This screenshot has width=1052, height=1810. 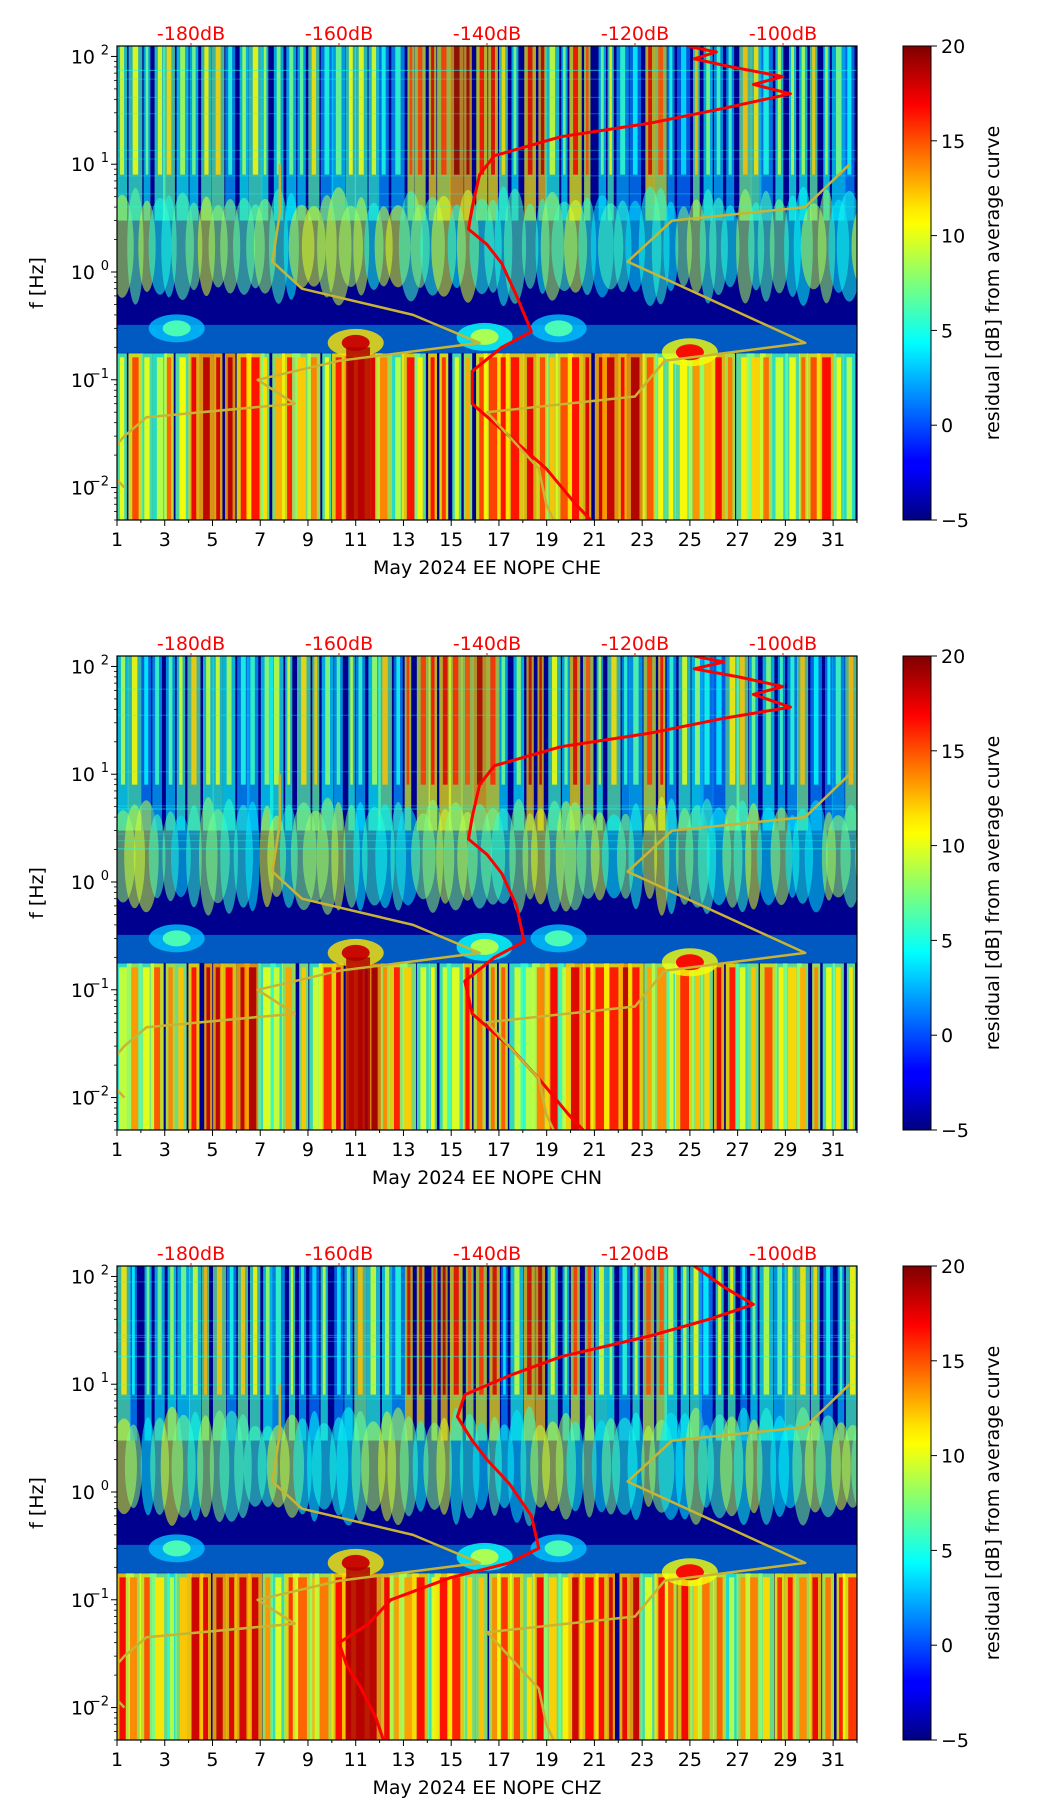 I want to click on x-tick-label: 11, so click(x=356, y=540).